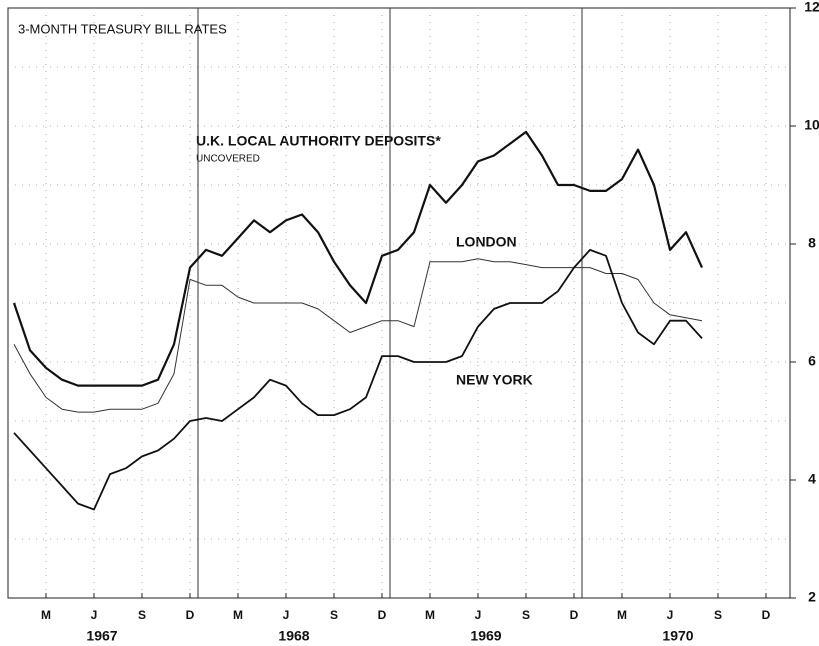 The image size is (819, 646). Describe the element at coordinates (812, 597) in the screenshot. I see `y-tick-label: 2` at that location.